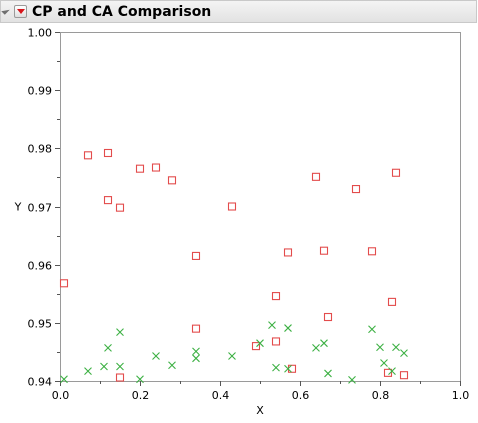 The height and width of the screenshot is (423, 478). I want to click on red-triangle-menu-icon, so click(21, 11).